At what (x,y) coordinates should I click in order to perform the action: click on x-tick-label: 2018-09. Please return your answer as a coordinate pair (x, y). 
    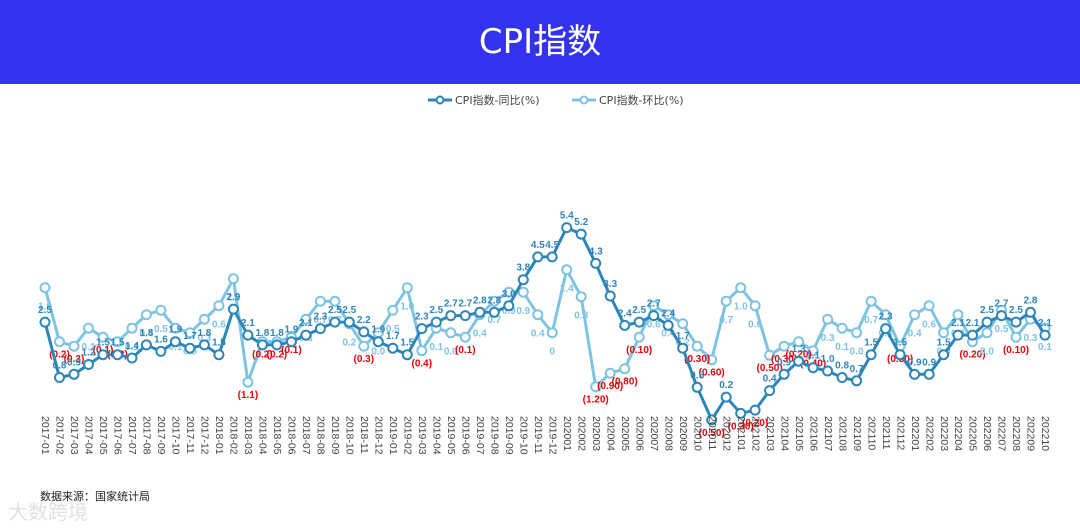
    Looking at the image, I should click on (335, 435).